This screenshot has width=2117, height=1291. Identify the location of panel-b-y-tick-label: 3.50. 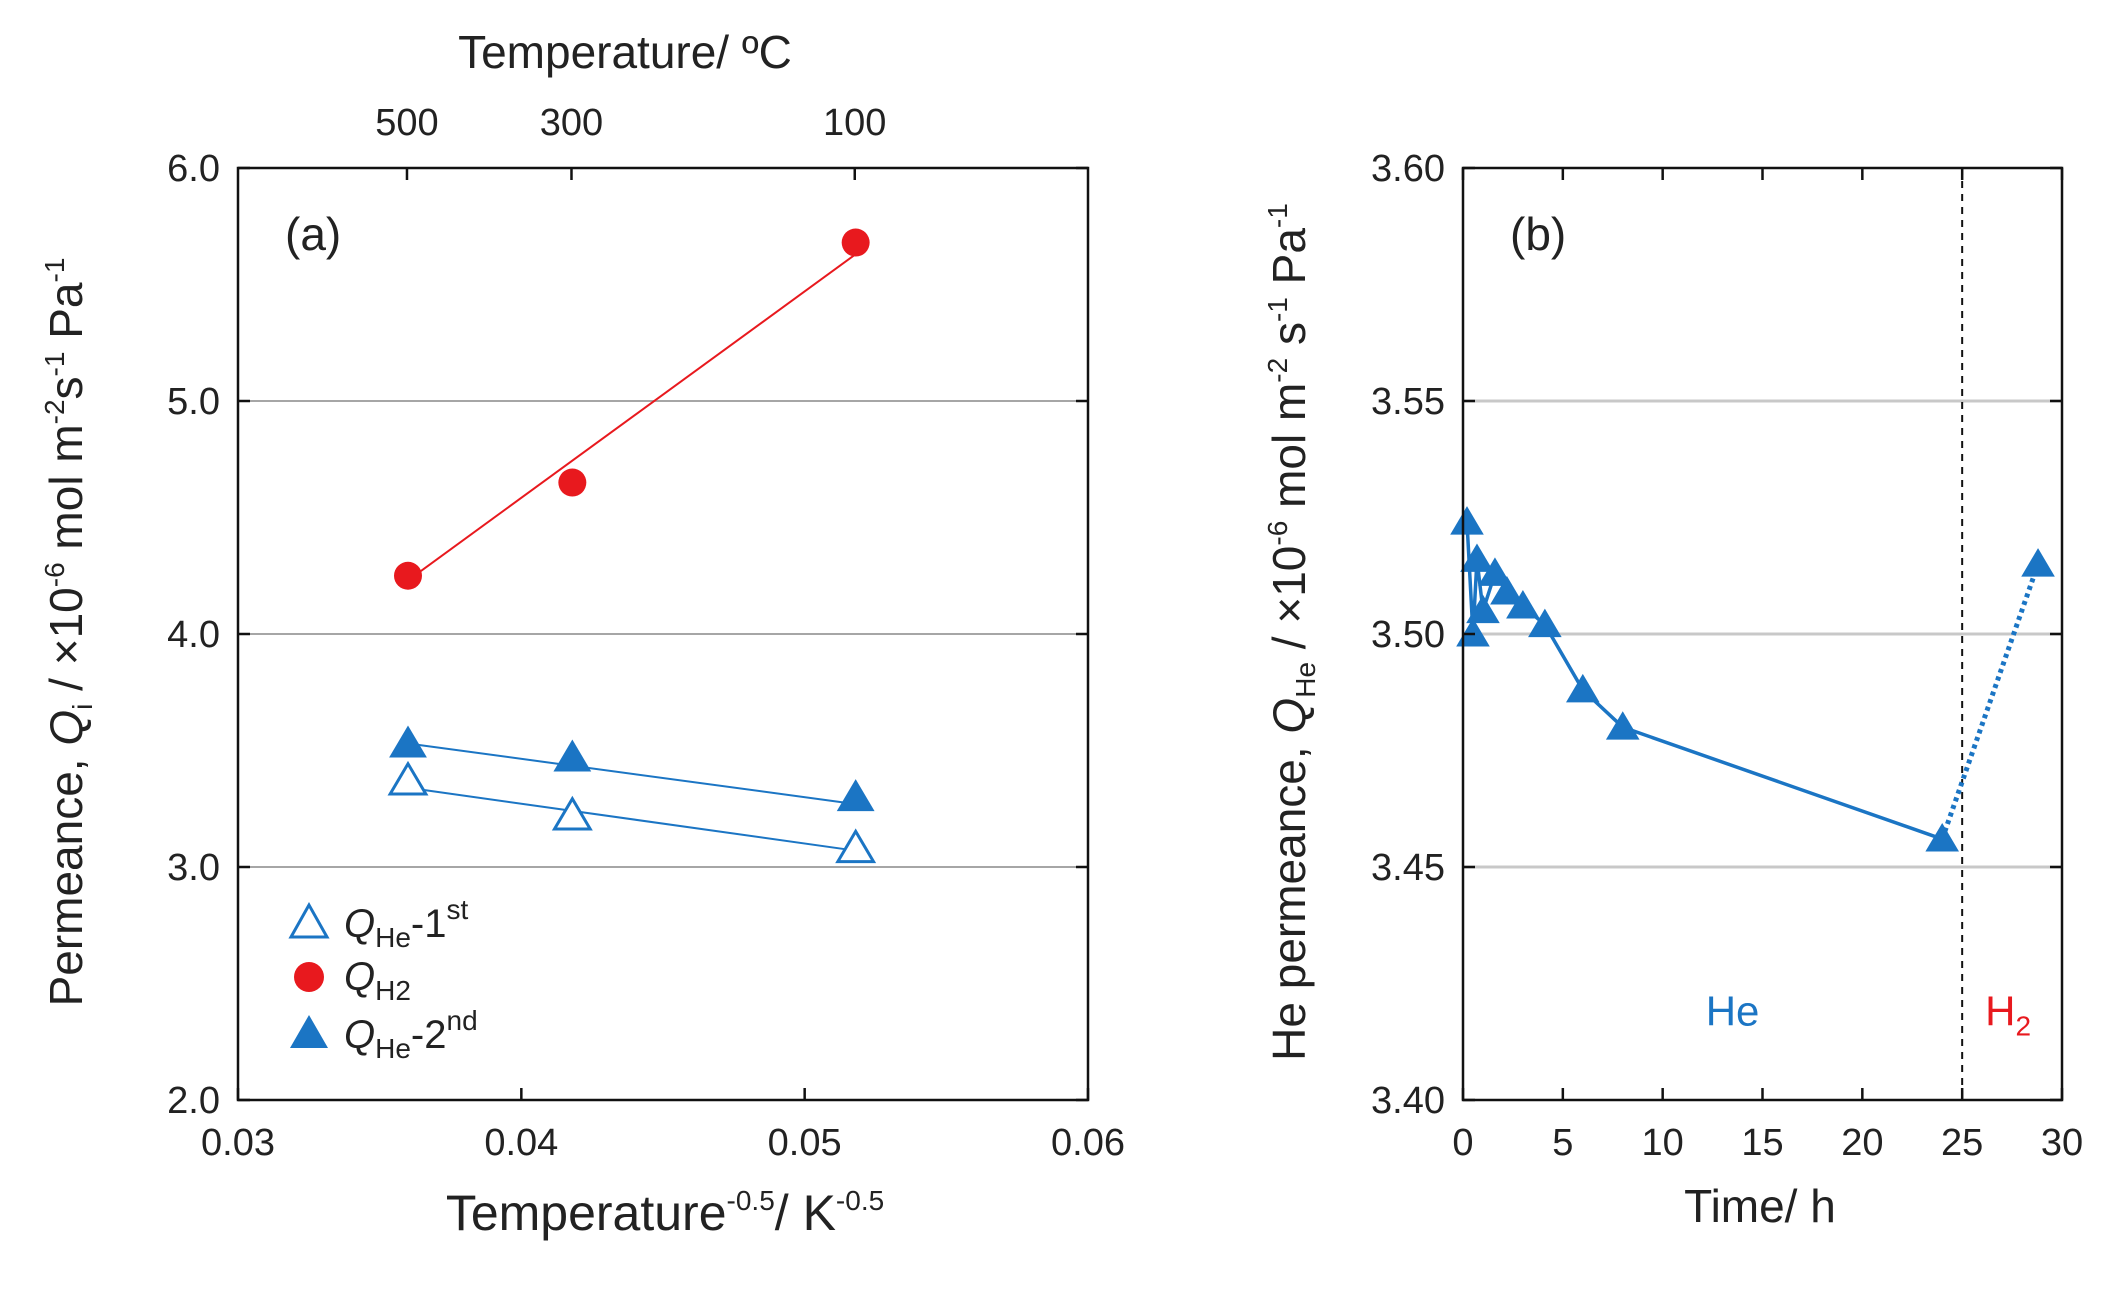
(1408, 635).